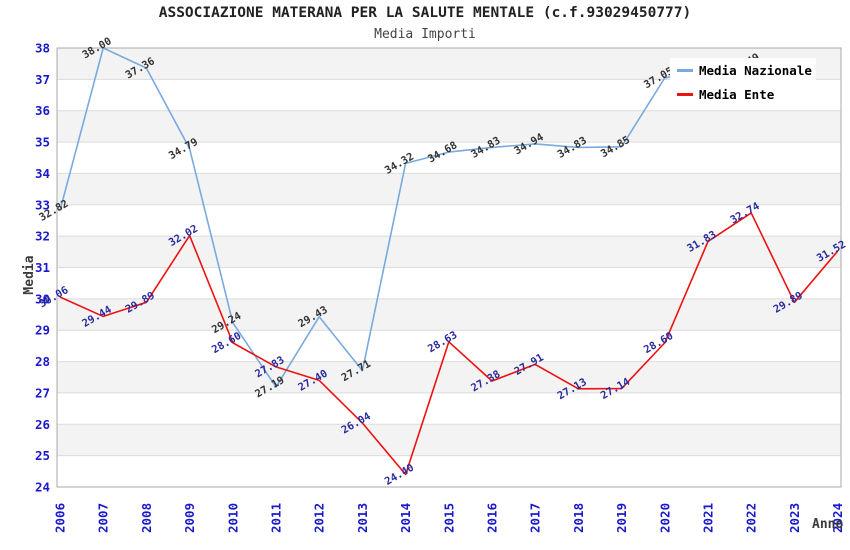  I want to click on x-axis-title: Anno, so click(827, 524).